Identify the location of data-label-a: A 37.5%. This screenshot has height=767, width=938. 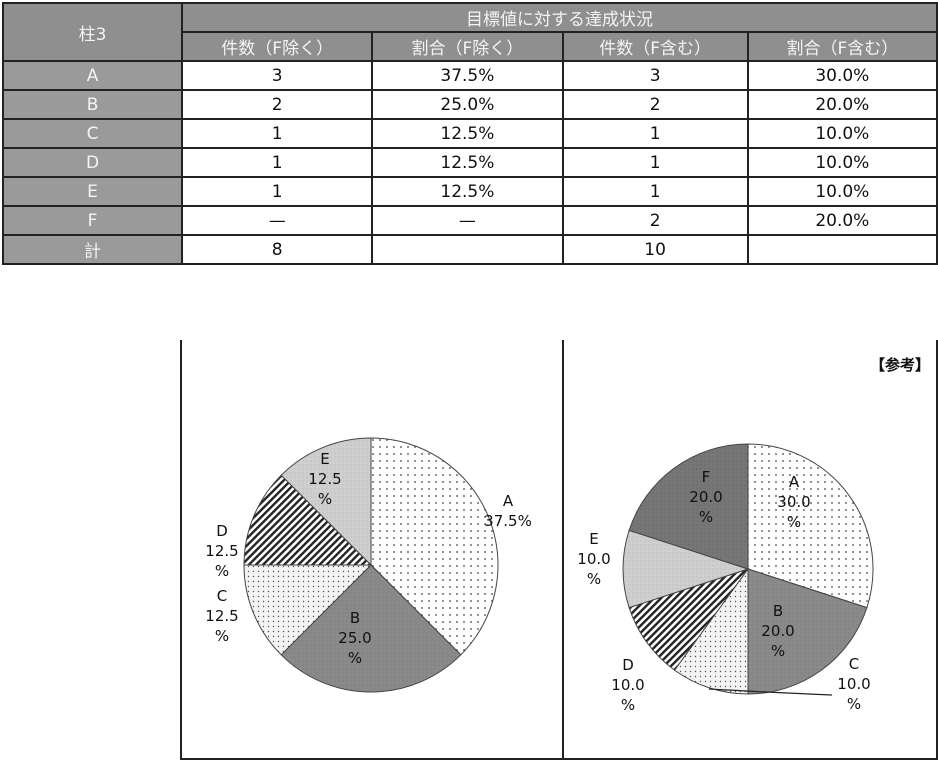
(508, 511).